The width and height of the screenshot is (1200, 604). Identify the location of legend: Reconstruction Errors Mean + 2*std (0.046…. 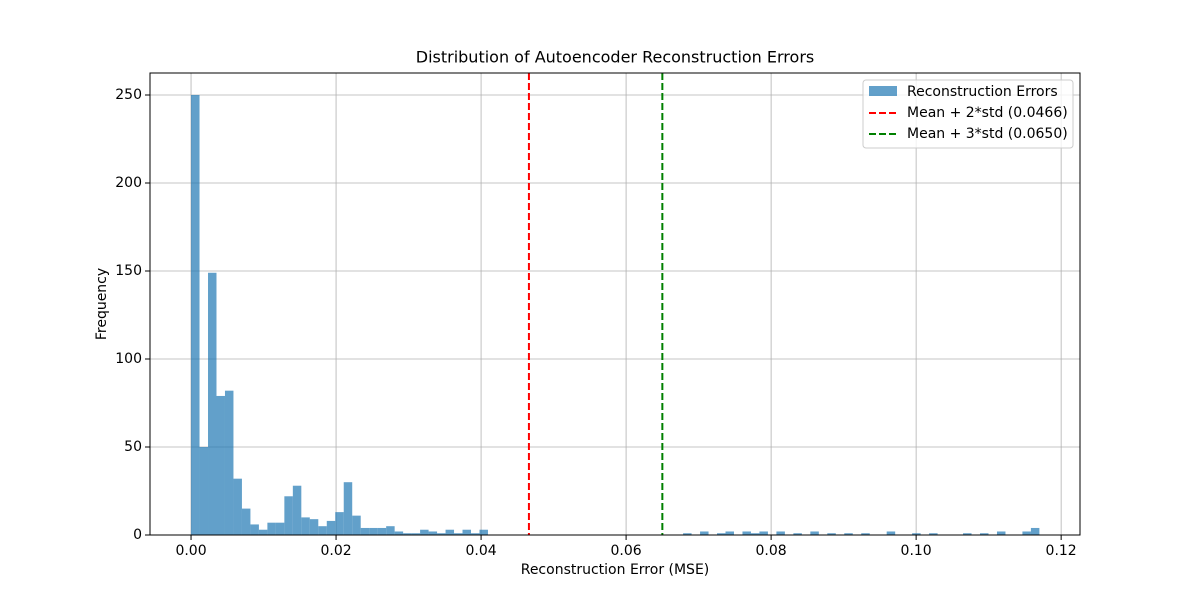
(968, 114).